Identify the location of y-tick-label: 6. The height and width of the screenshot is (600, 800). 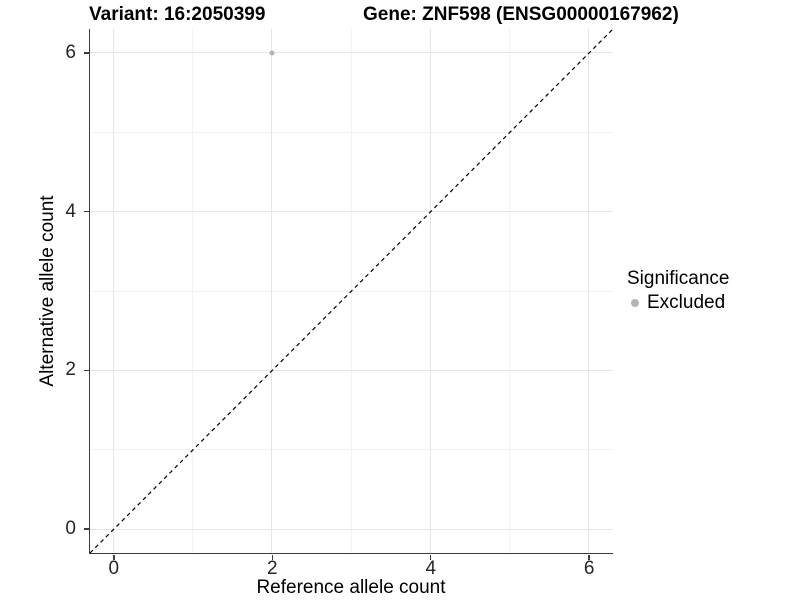
(70, 52).